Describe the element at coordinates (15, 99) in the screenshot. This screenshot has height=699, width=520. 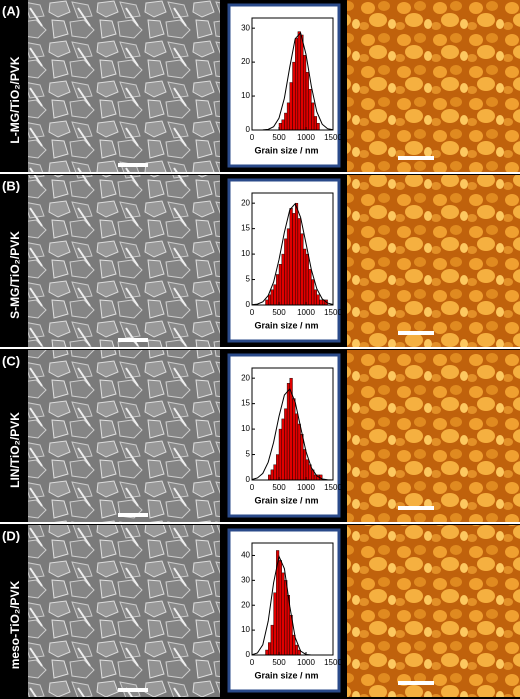
I see `sample-label: L-MG/TiO₂/PVK` at that location.